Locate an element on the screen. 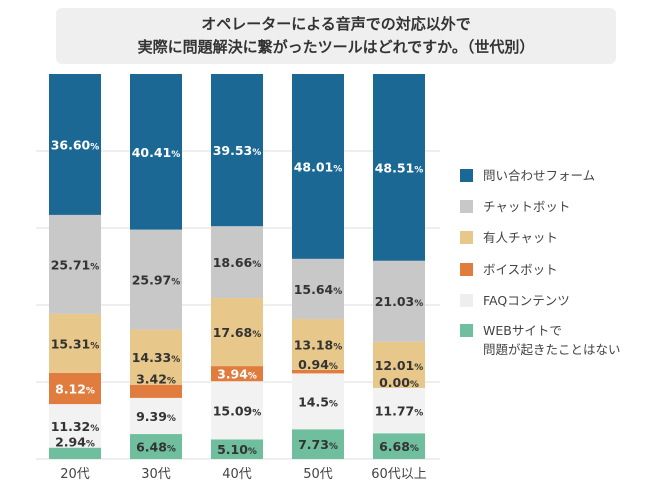 This screenshot has width=670, height=490. legend-label: ボイスボット is located at coordinates (520, 269).